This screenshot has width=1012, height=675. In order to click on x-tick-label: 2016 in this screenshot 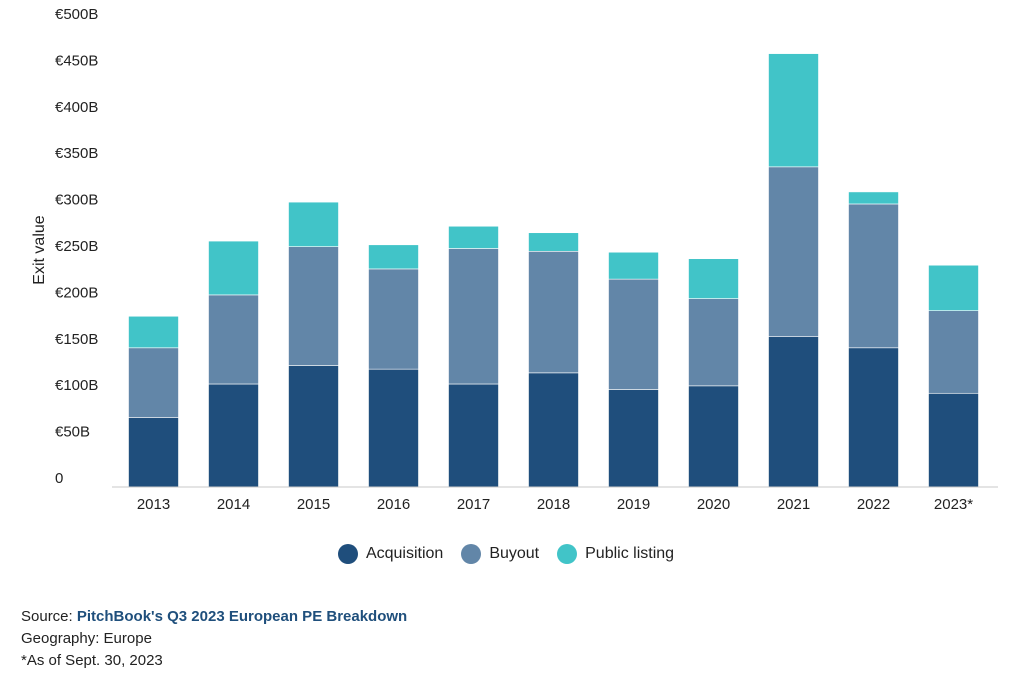, I will do `click(393, 504)`.